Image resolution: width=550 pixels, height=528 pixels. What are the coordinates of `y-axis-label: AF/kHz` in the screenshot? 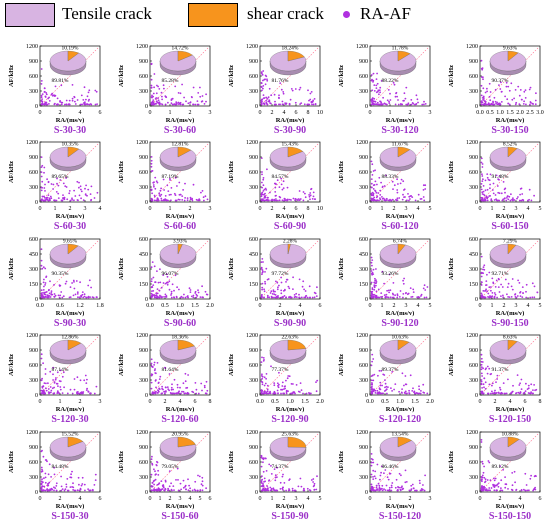 It's located at (121, 76).